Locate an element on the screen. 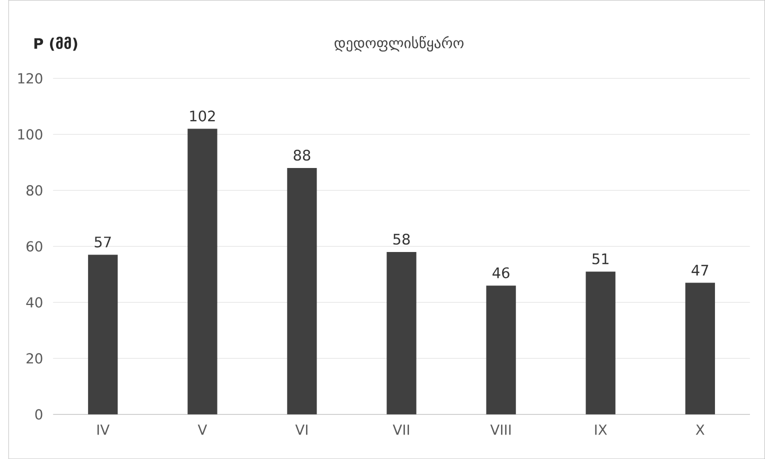 This screenshot has width=765, height=459. y-tick-label: 20 is located at coordinates (34, 358).